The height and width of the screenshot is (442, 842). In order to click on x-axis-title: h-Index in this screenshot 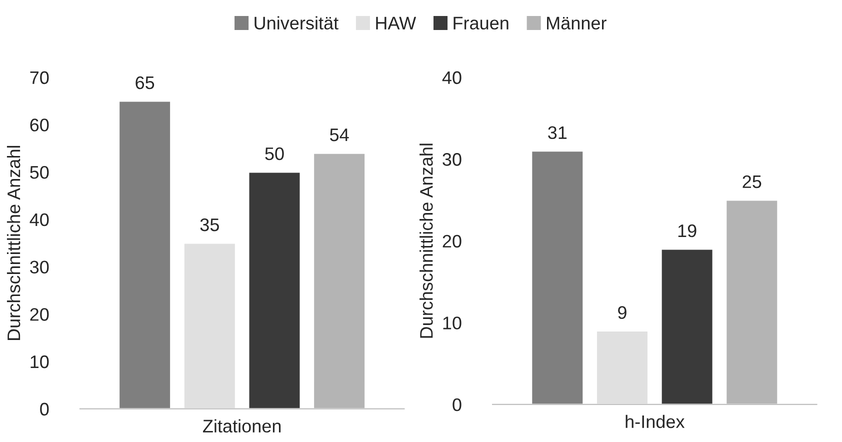, I will do `click(655, 421)`.